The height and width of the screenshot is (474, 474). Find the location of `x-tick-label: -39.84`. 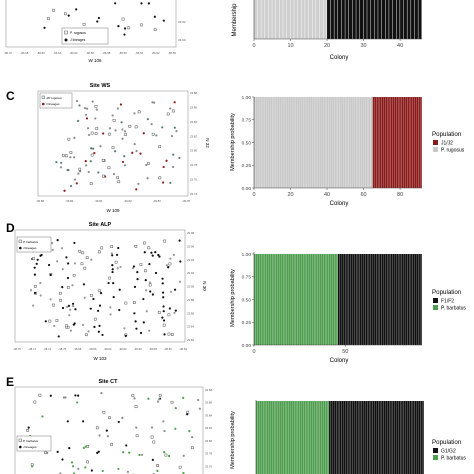

x-tick-label: -39.84 is located at coordinates (98, 201).